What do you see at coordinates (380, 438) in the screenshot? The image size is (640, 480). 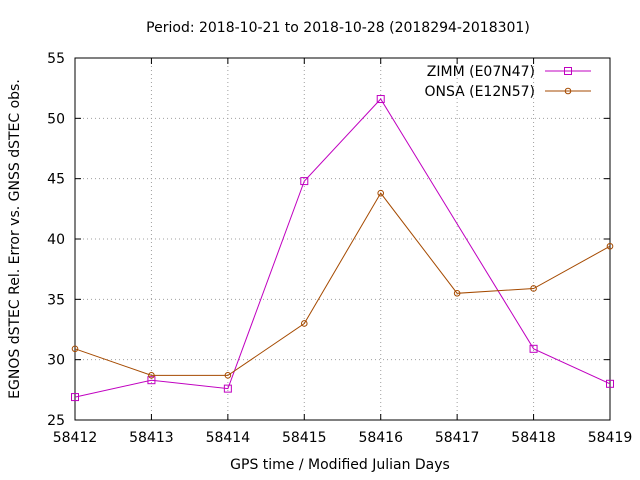 I see `x-tick-label: 58416` at bounding box center [380, 438].